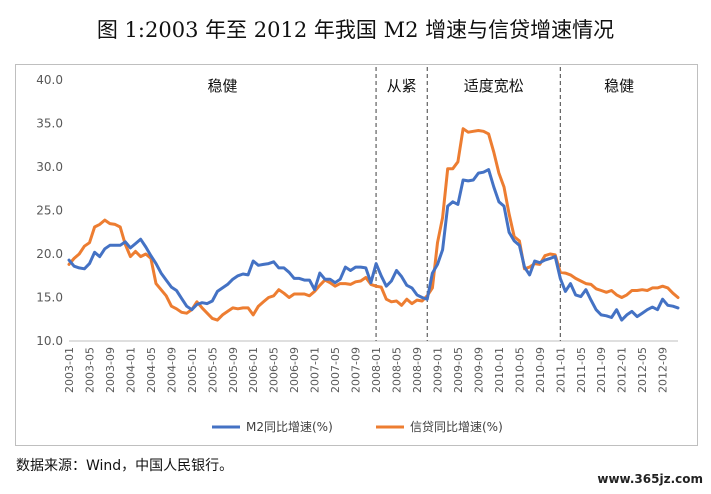 The height and width of the screenshot is (494, 711). What do you see at coordinates (601, 370) in the screenshot?
I see `x-tick-label: 2011-09` at bounding box center [601, 370].